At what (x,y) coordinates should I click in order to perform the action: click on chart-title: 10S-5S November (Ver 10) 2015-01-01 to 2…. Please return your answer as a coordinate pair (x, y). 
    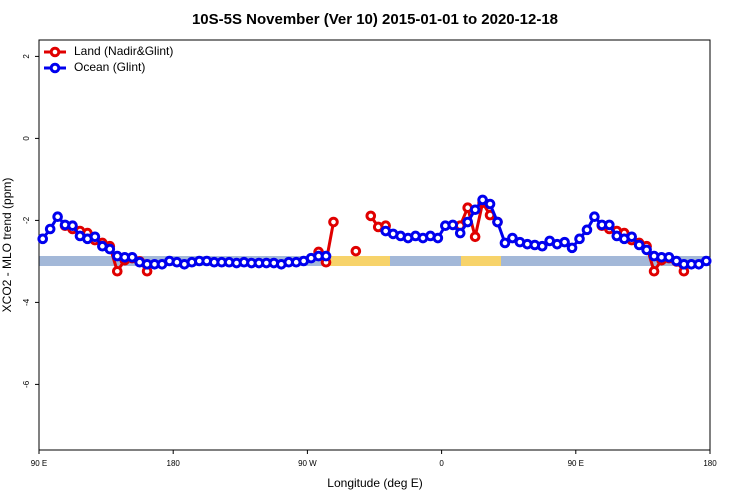
    Looking at the image, I should click on (375, 19).